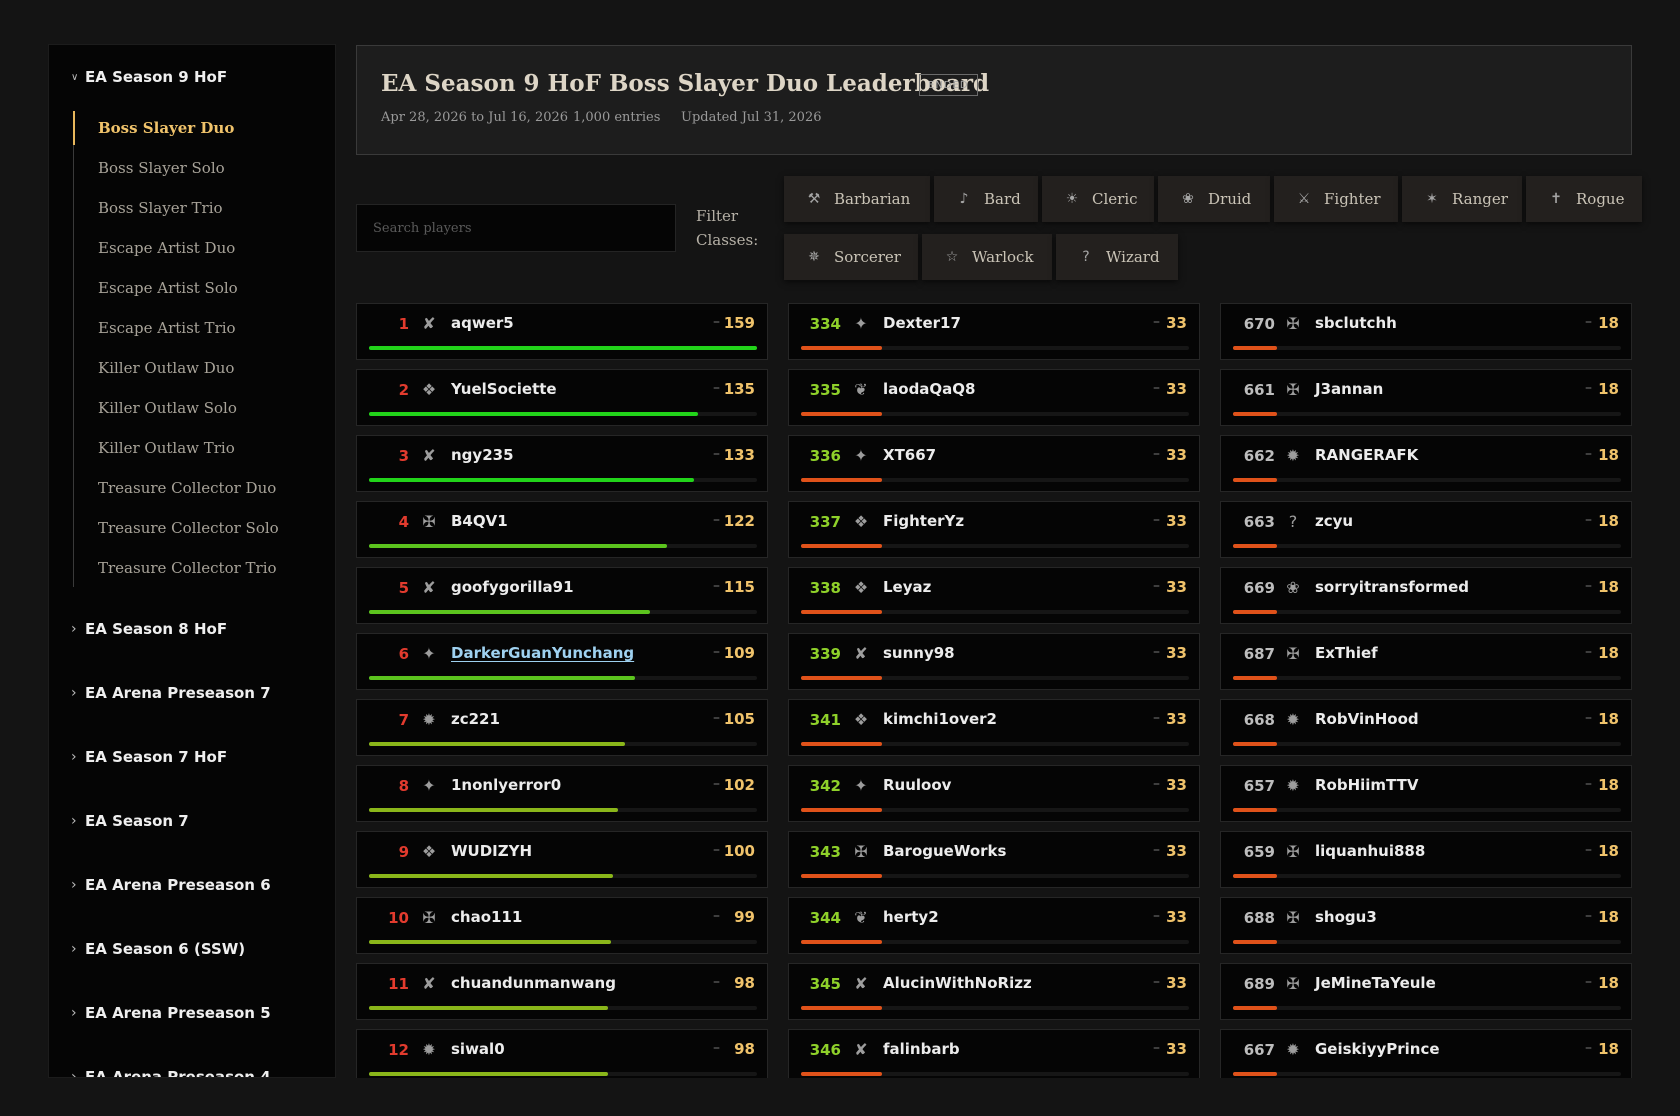 This screenshot has width=1680, height=1116. I want to click on leaderboard-row: 338 ❖ Leyaz –33, so click(994, 595).